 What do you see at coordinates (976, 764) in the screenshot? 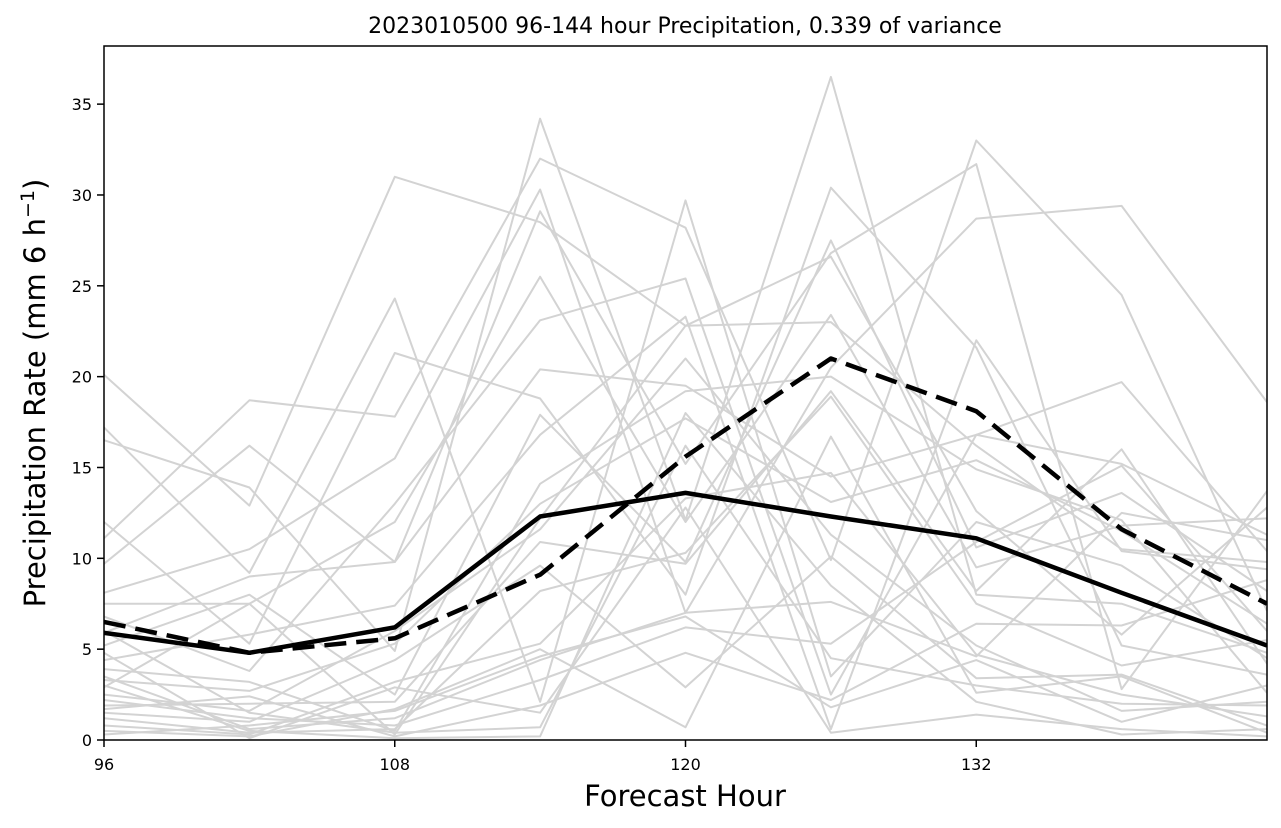
I see `x-tick-label: 132` at bounding box center [976, 764].